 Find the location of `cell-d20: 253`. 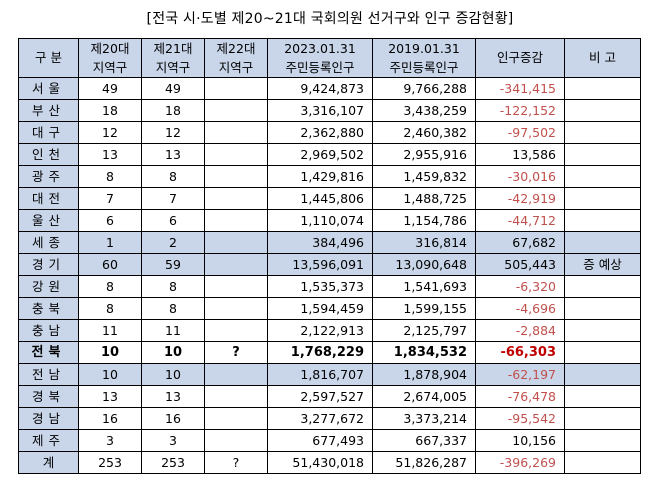

cell-d20: 253 is located at coordinates (110, 462).